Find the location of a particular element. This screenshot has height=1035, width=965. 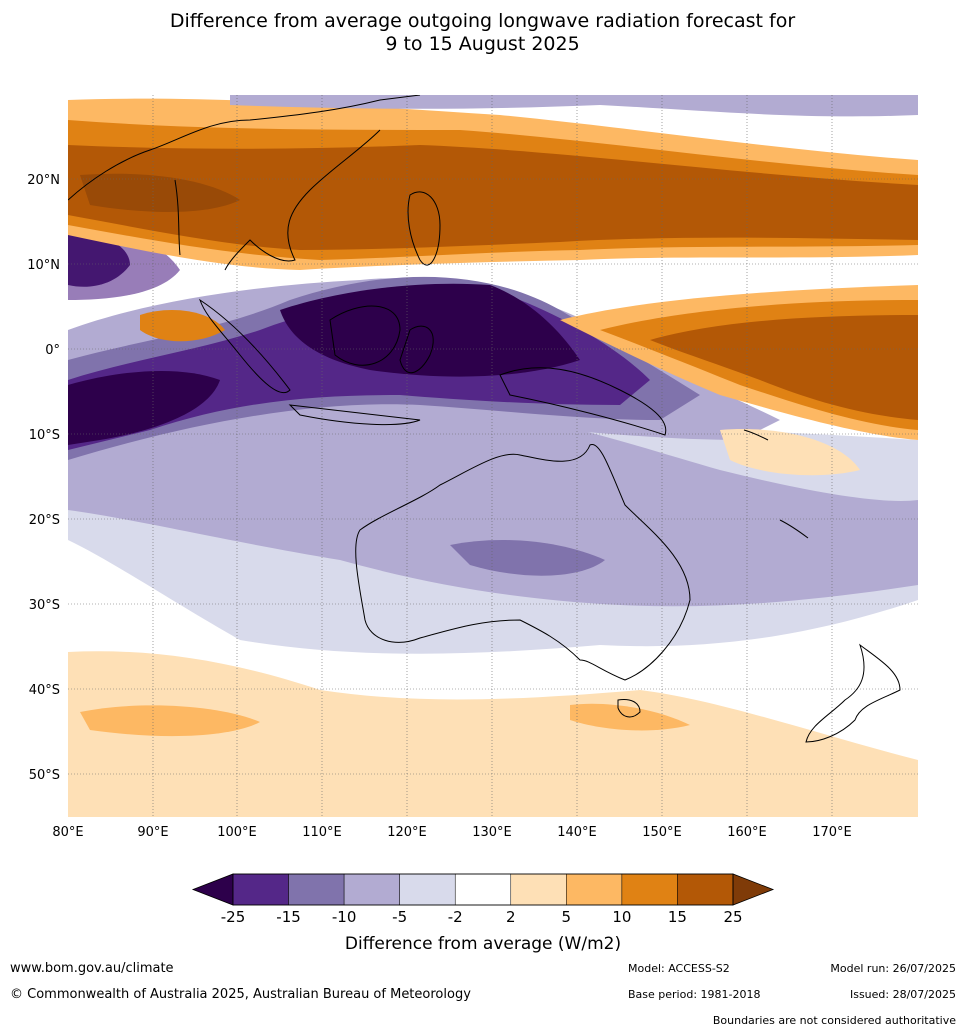

colorbar-tick-label: -5 is located at coordinates (399, 917).